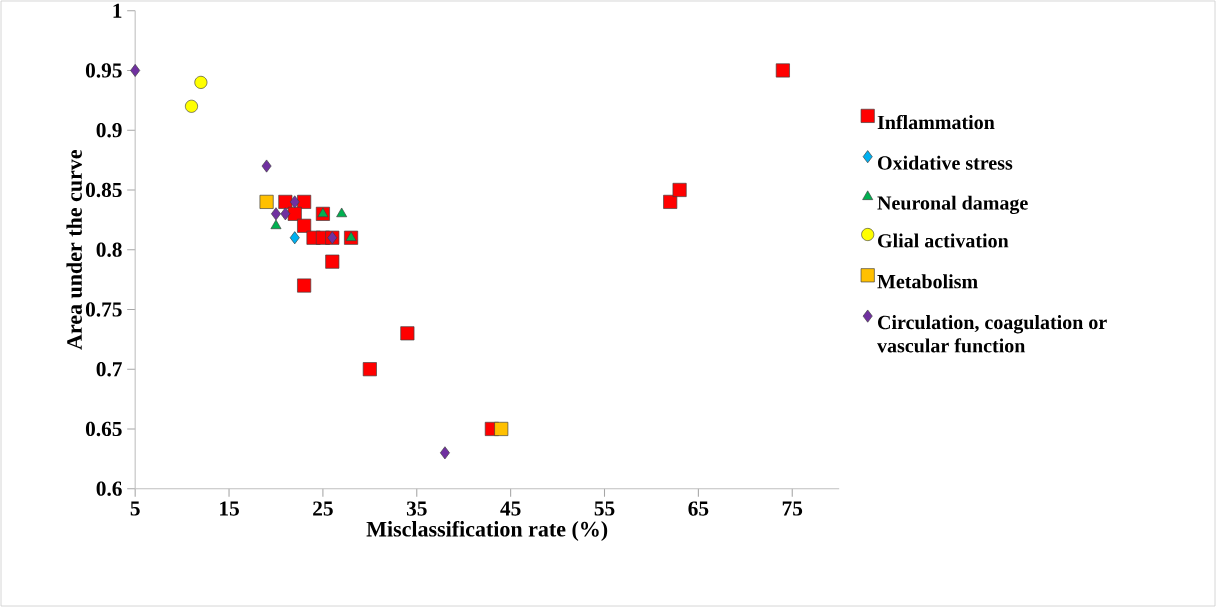 The image size is (1216, 607). I want to click on x-tick-label: 15, so click(229, 508).